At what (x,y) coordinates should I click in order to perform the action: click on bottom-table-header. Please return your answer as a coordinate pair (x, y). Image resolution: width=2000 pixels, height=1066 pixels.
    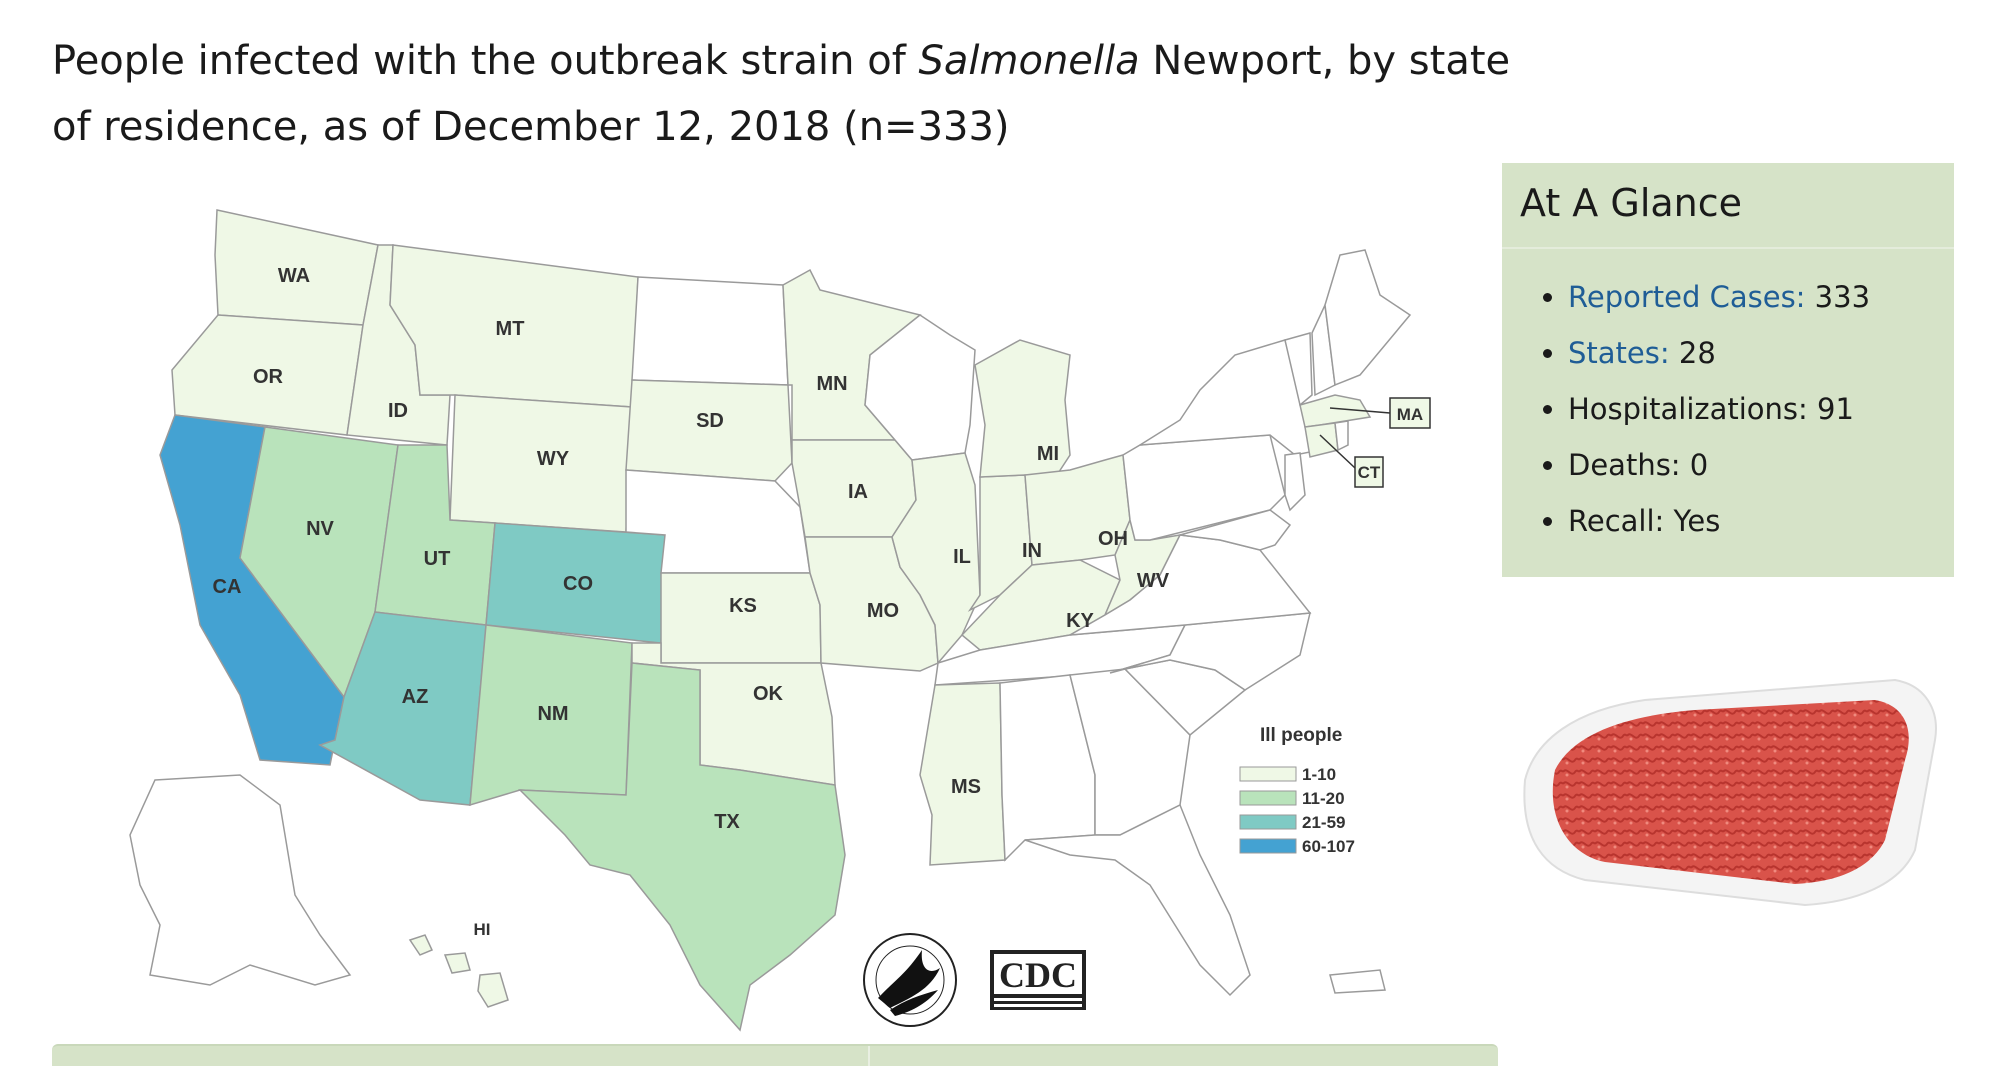
    Looking at the image, I should click on (775, 1055).